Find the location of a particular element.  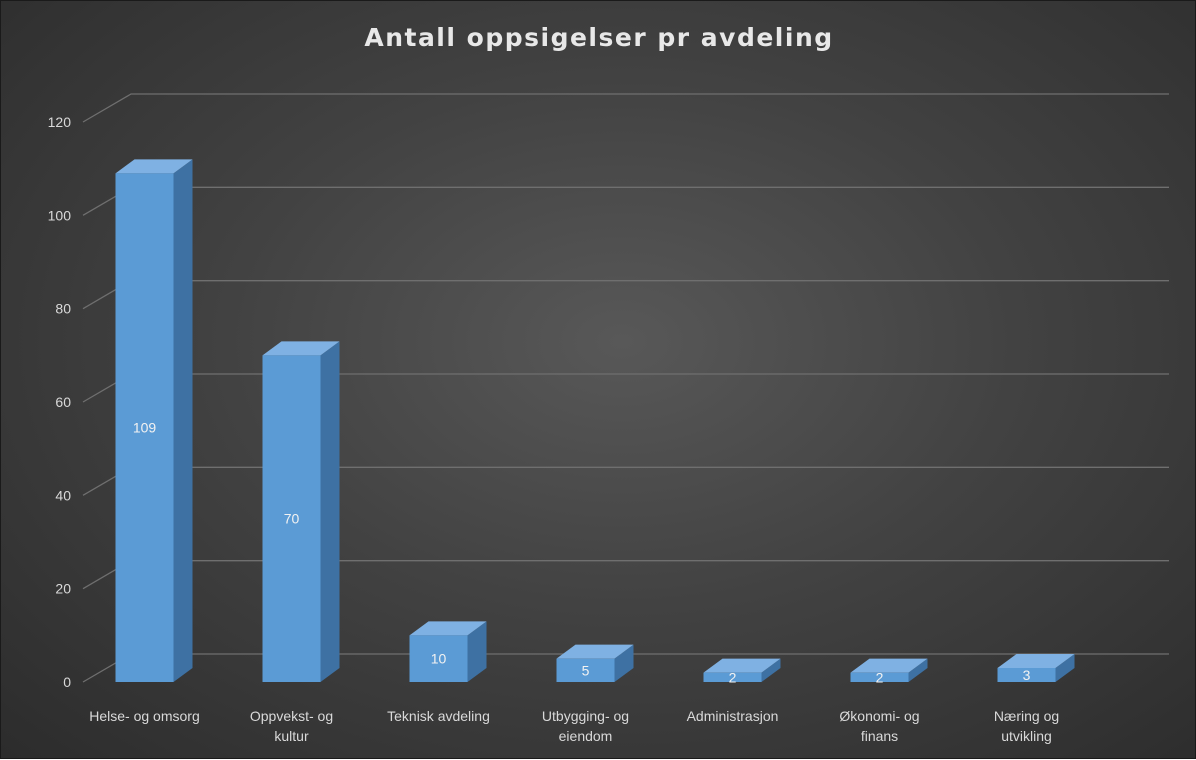

y-tick-label: 40 is located at coordinates (63, 495).